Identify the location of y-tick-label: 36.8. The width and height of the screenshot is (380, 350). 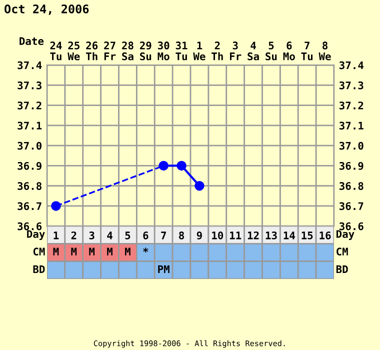
(30, 186).